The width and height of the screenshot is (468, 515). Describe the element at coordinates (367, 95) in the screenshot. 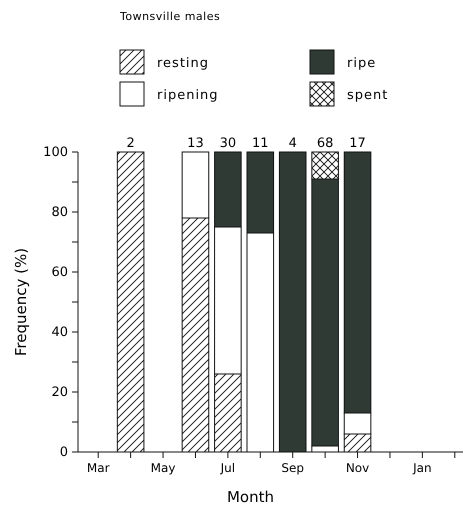

I see `legend-label: spent` at that location.